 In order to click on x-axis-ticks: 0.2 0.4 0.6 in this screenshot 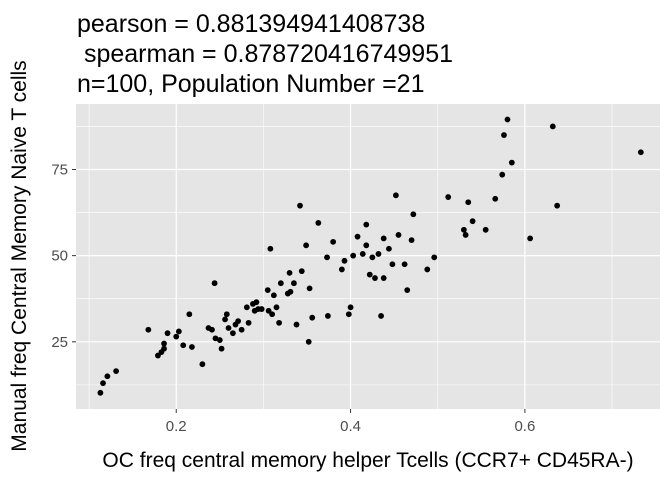, I will do `click(350, 422)`.